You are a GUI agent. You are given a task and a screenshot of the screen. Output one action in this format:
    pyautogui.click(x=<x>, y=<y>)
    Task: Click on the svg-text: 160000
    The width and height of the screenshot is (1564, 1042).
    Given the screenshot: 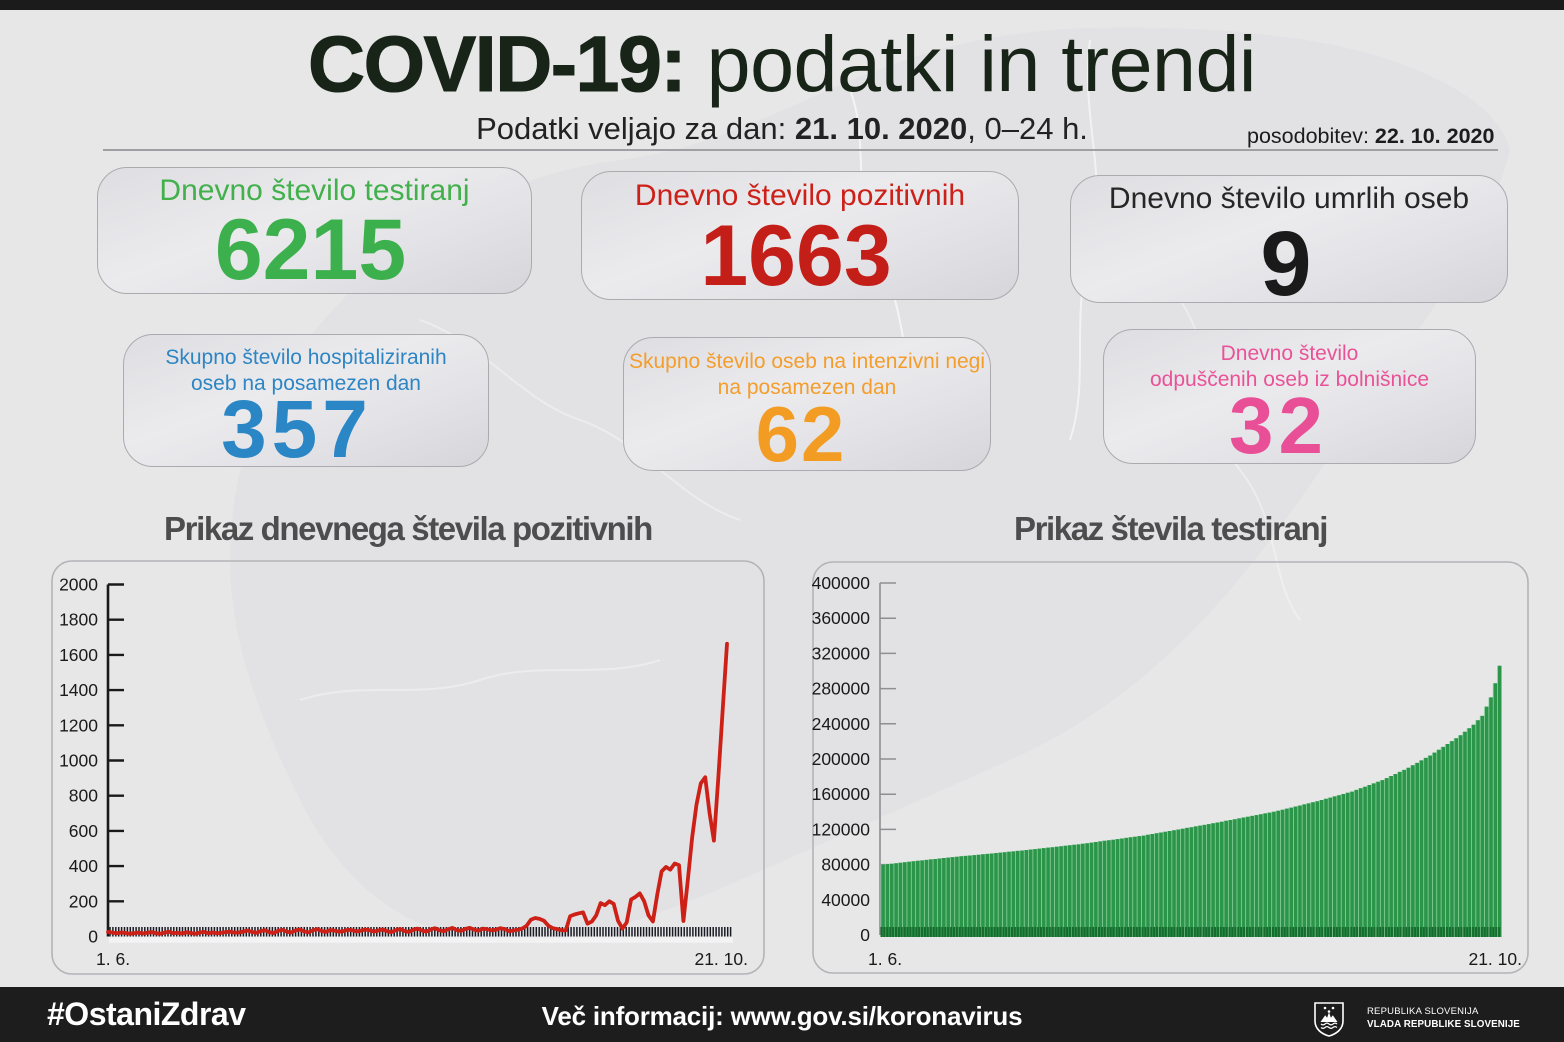 What is the action you would take?
    pyautogui.click(x=841, y=794)
    